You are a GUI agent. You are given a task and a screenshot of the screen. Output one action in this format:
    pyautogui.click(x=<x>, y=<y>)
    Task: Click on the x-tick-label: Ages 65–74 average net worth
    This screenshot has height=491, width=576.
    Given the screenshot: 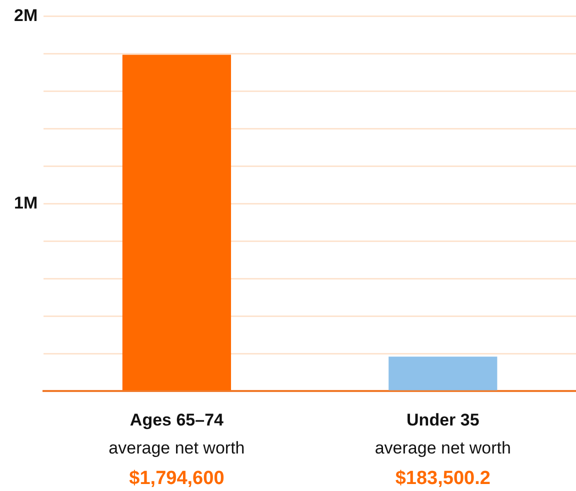 What is the action you would take?
    pyautogui.click(x=176, y=434)
    